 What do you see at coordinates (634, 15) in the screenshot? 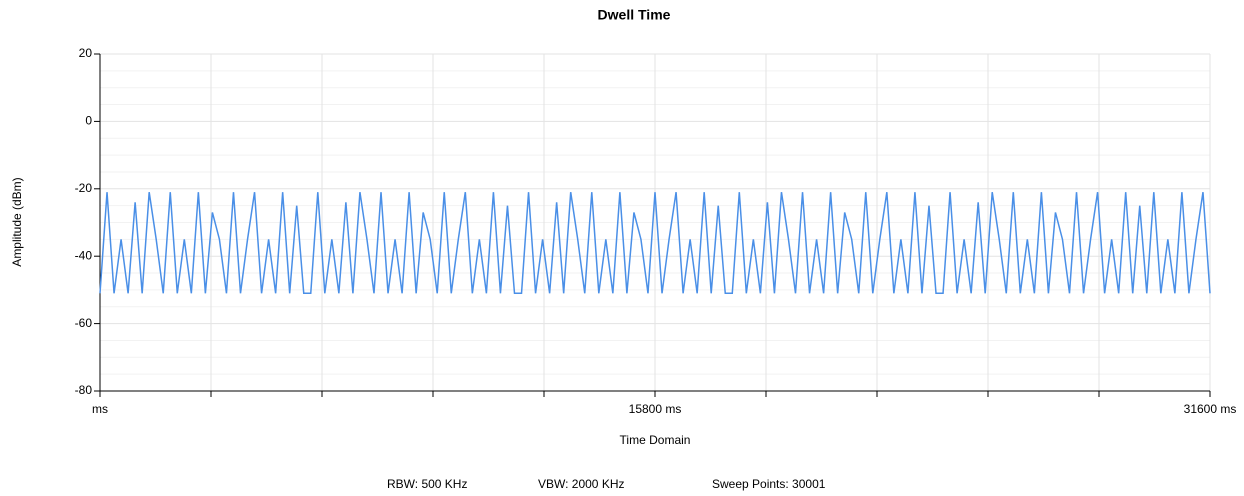
I see `chart-title: Dwell Time` at bounding box center [634, 15].